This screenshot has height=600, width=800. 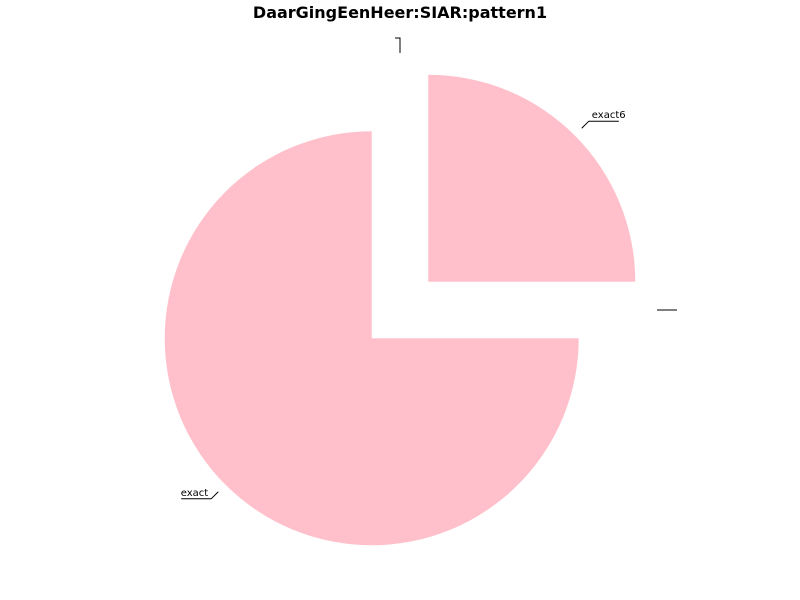 I want to click on leader-line-exact, so click(x=200, y=495).